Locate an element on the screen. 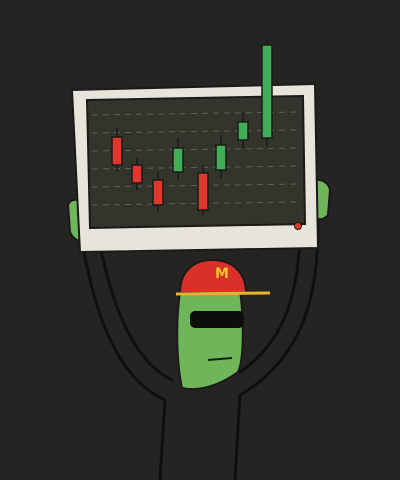 The image size is (400, 480). cap is located at coordinates (213, 276).